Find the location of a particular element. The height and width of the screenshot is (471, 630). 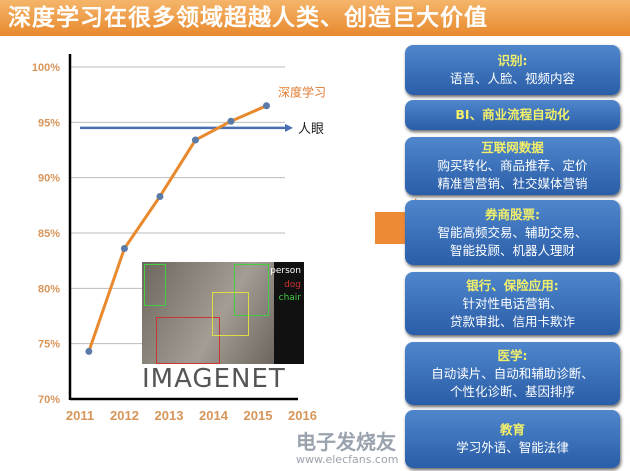

human-eye-arrowhead is located at coordinates (289, 127).